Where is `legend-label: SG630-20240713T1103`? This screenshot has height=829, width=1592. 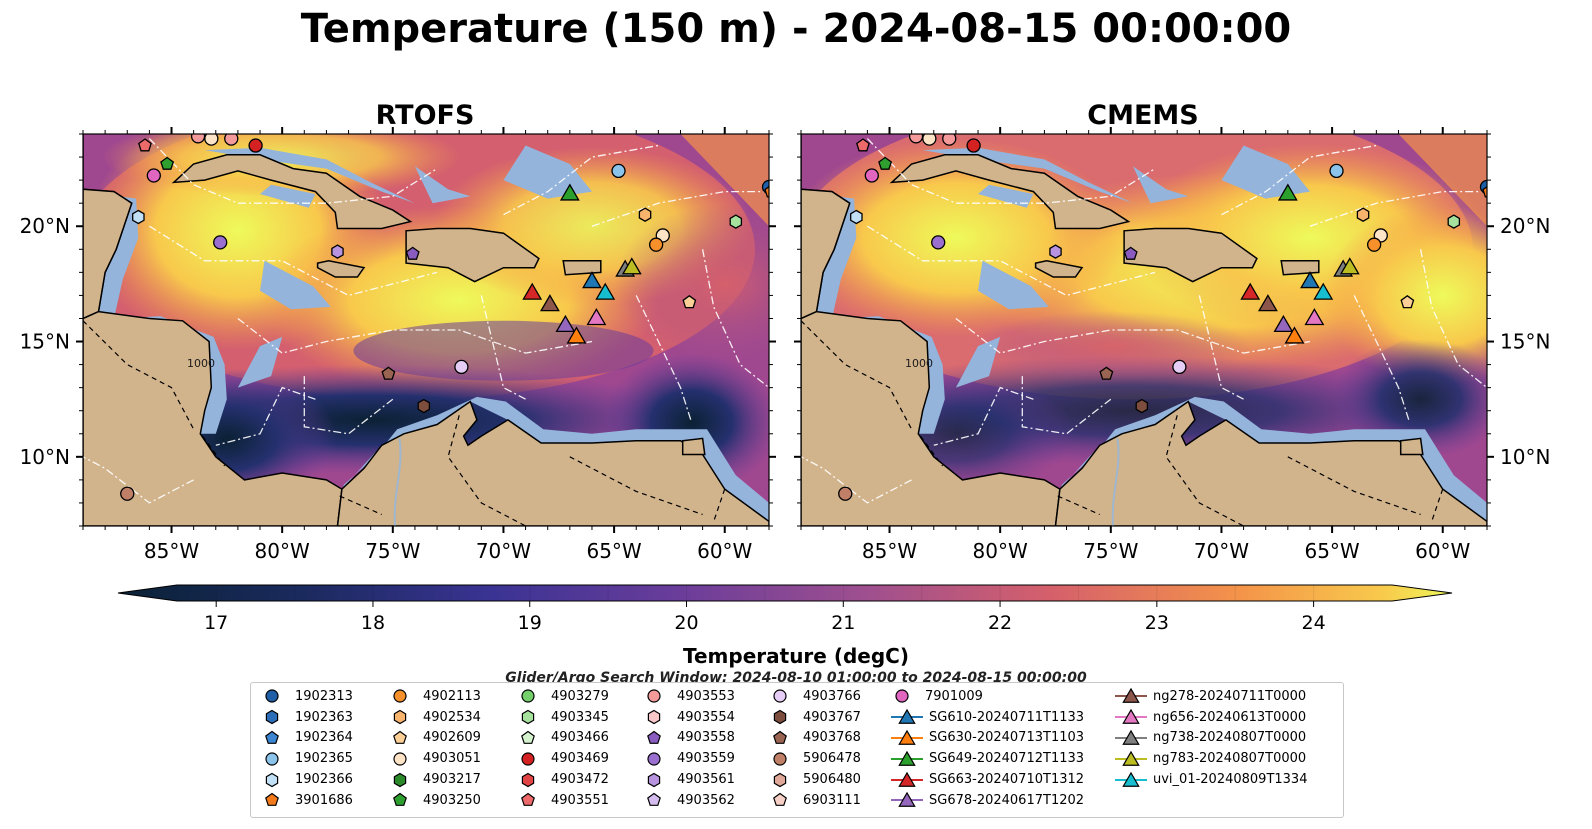
legend-label: SG630-20240713T1103 is located at coordinates (1007, 738).